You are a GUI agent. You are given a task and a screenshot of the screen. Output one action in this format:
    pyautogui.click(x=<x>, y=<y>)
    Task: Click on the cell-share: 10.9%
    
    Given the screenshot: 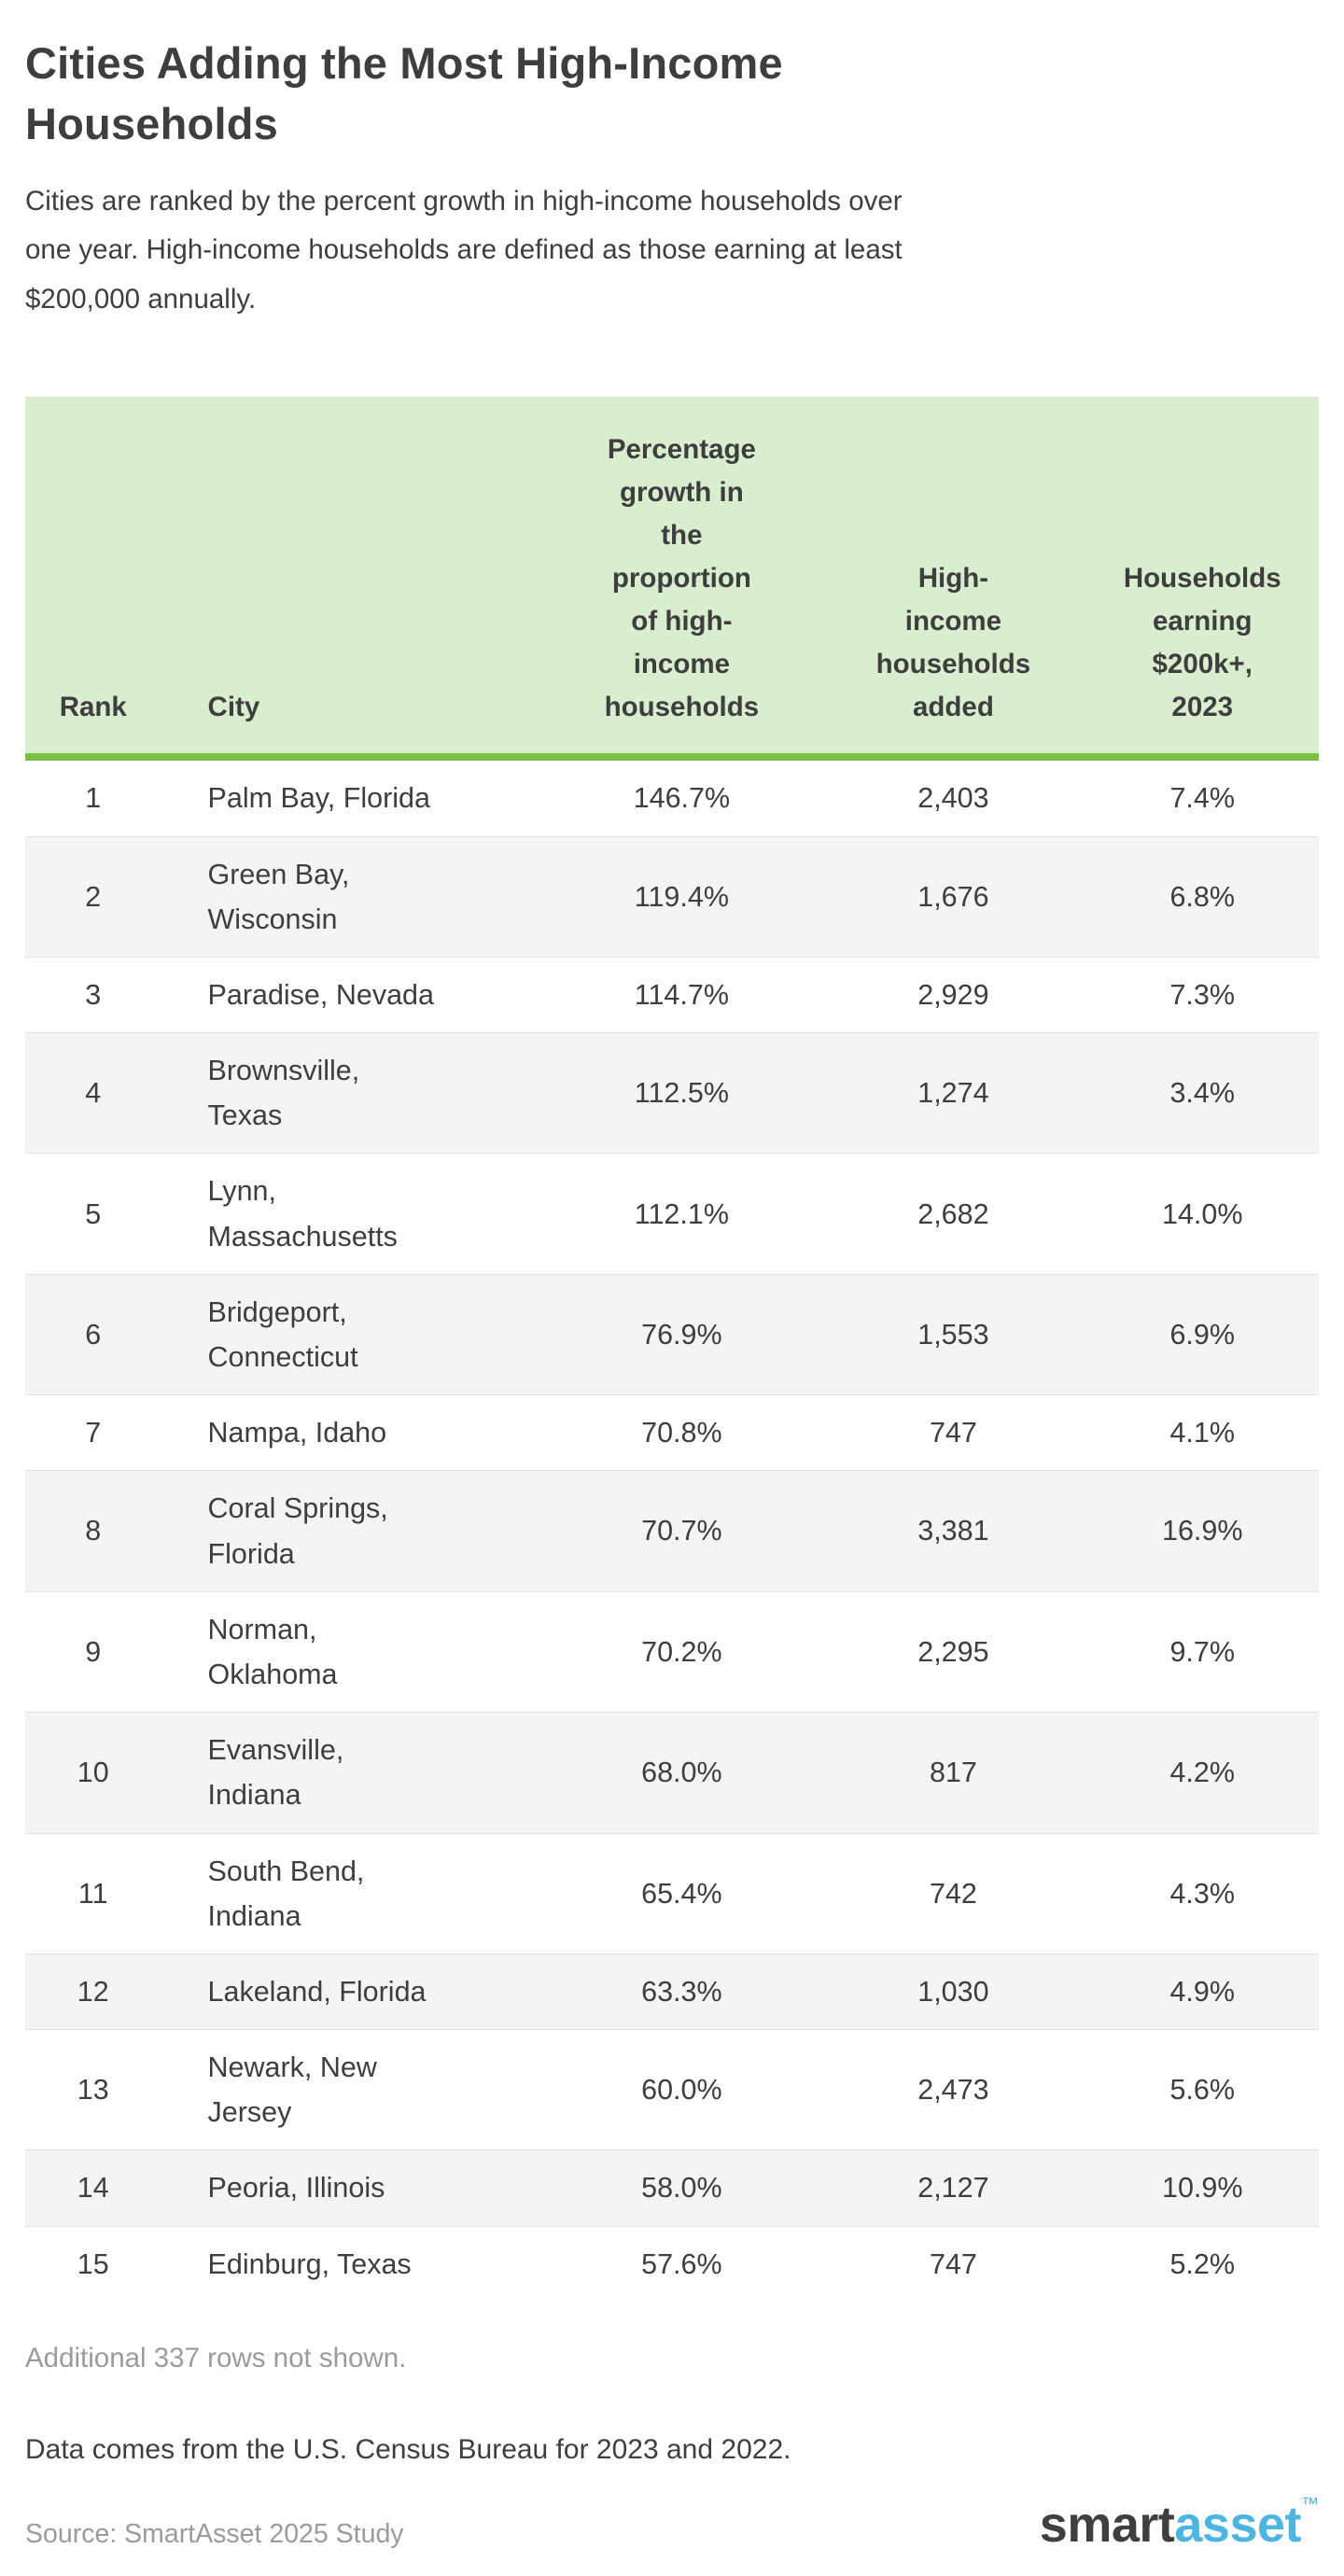 What is the action you would take?
    pyautogui.click(x=1202, y=2188)
    